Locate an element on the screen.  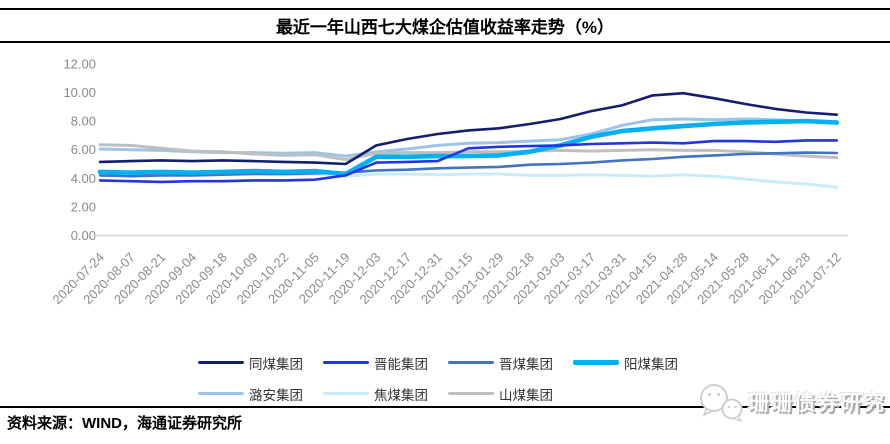
legend-label: 同煤集团 is located at coordinates (276, 364).